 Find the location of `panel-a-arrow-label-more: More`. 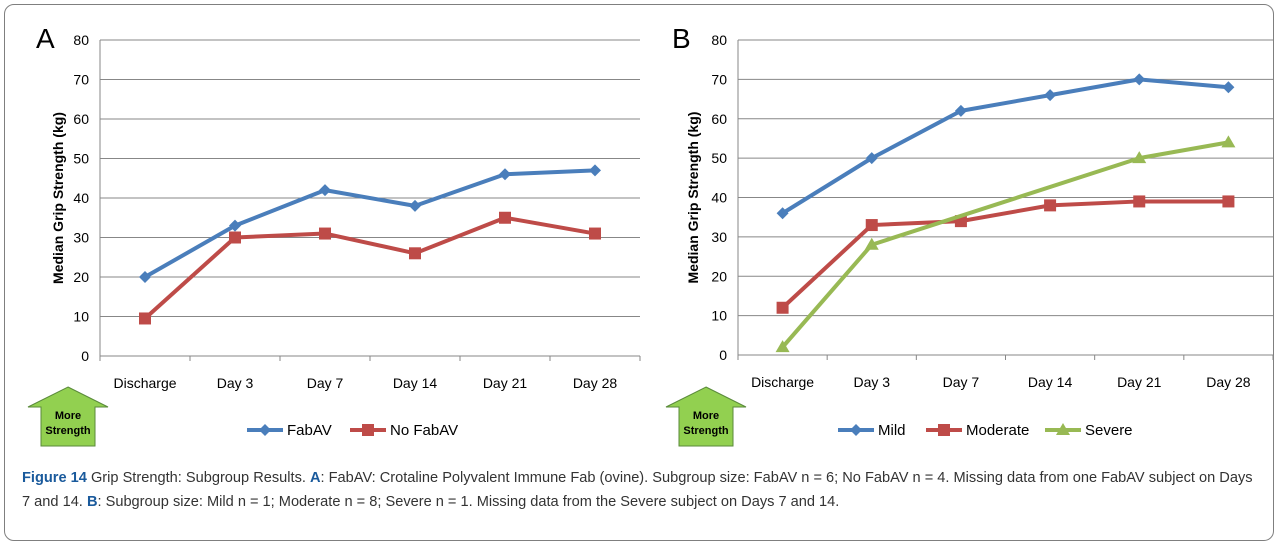

panel-a-arrow-label-more: More is located at coordinates (68, 416).